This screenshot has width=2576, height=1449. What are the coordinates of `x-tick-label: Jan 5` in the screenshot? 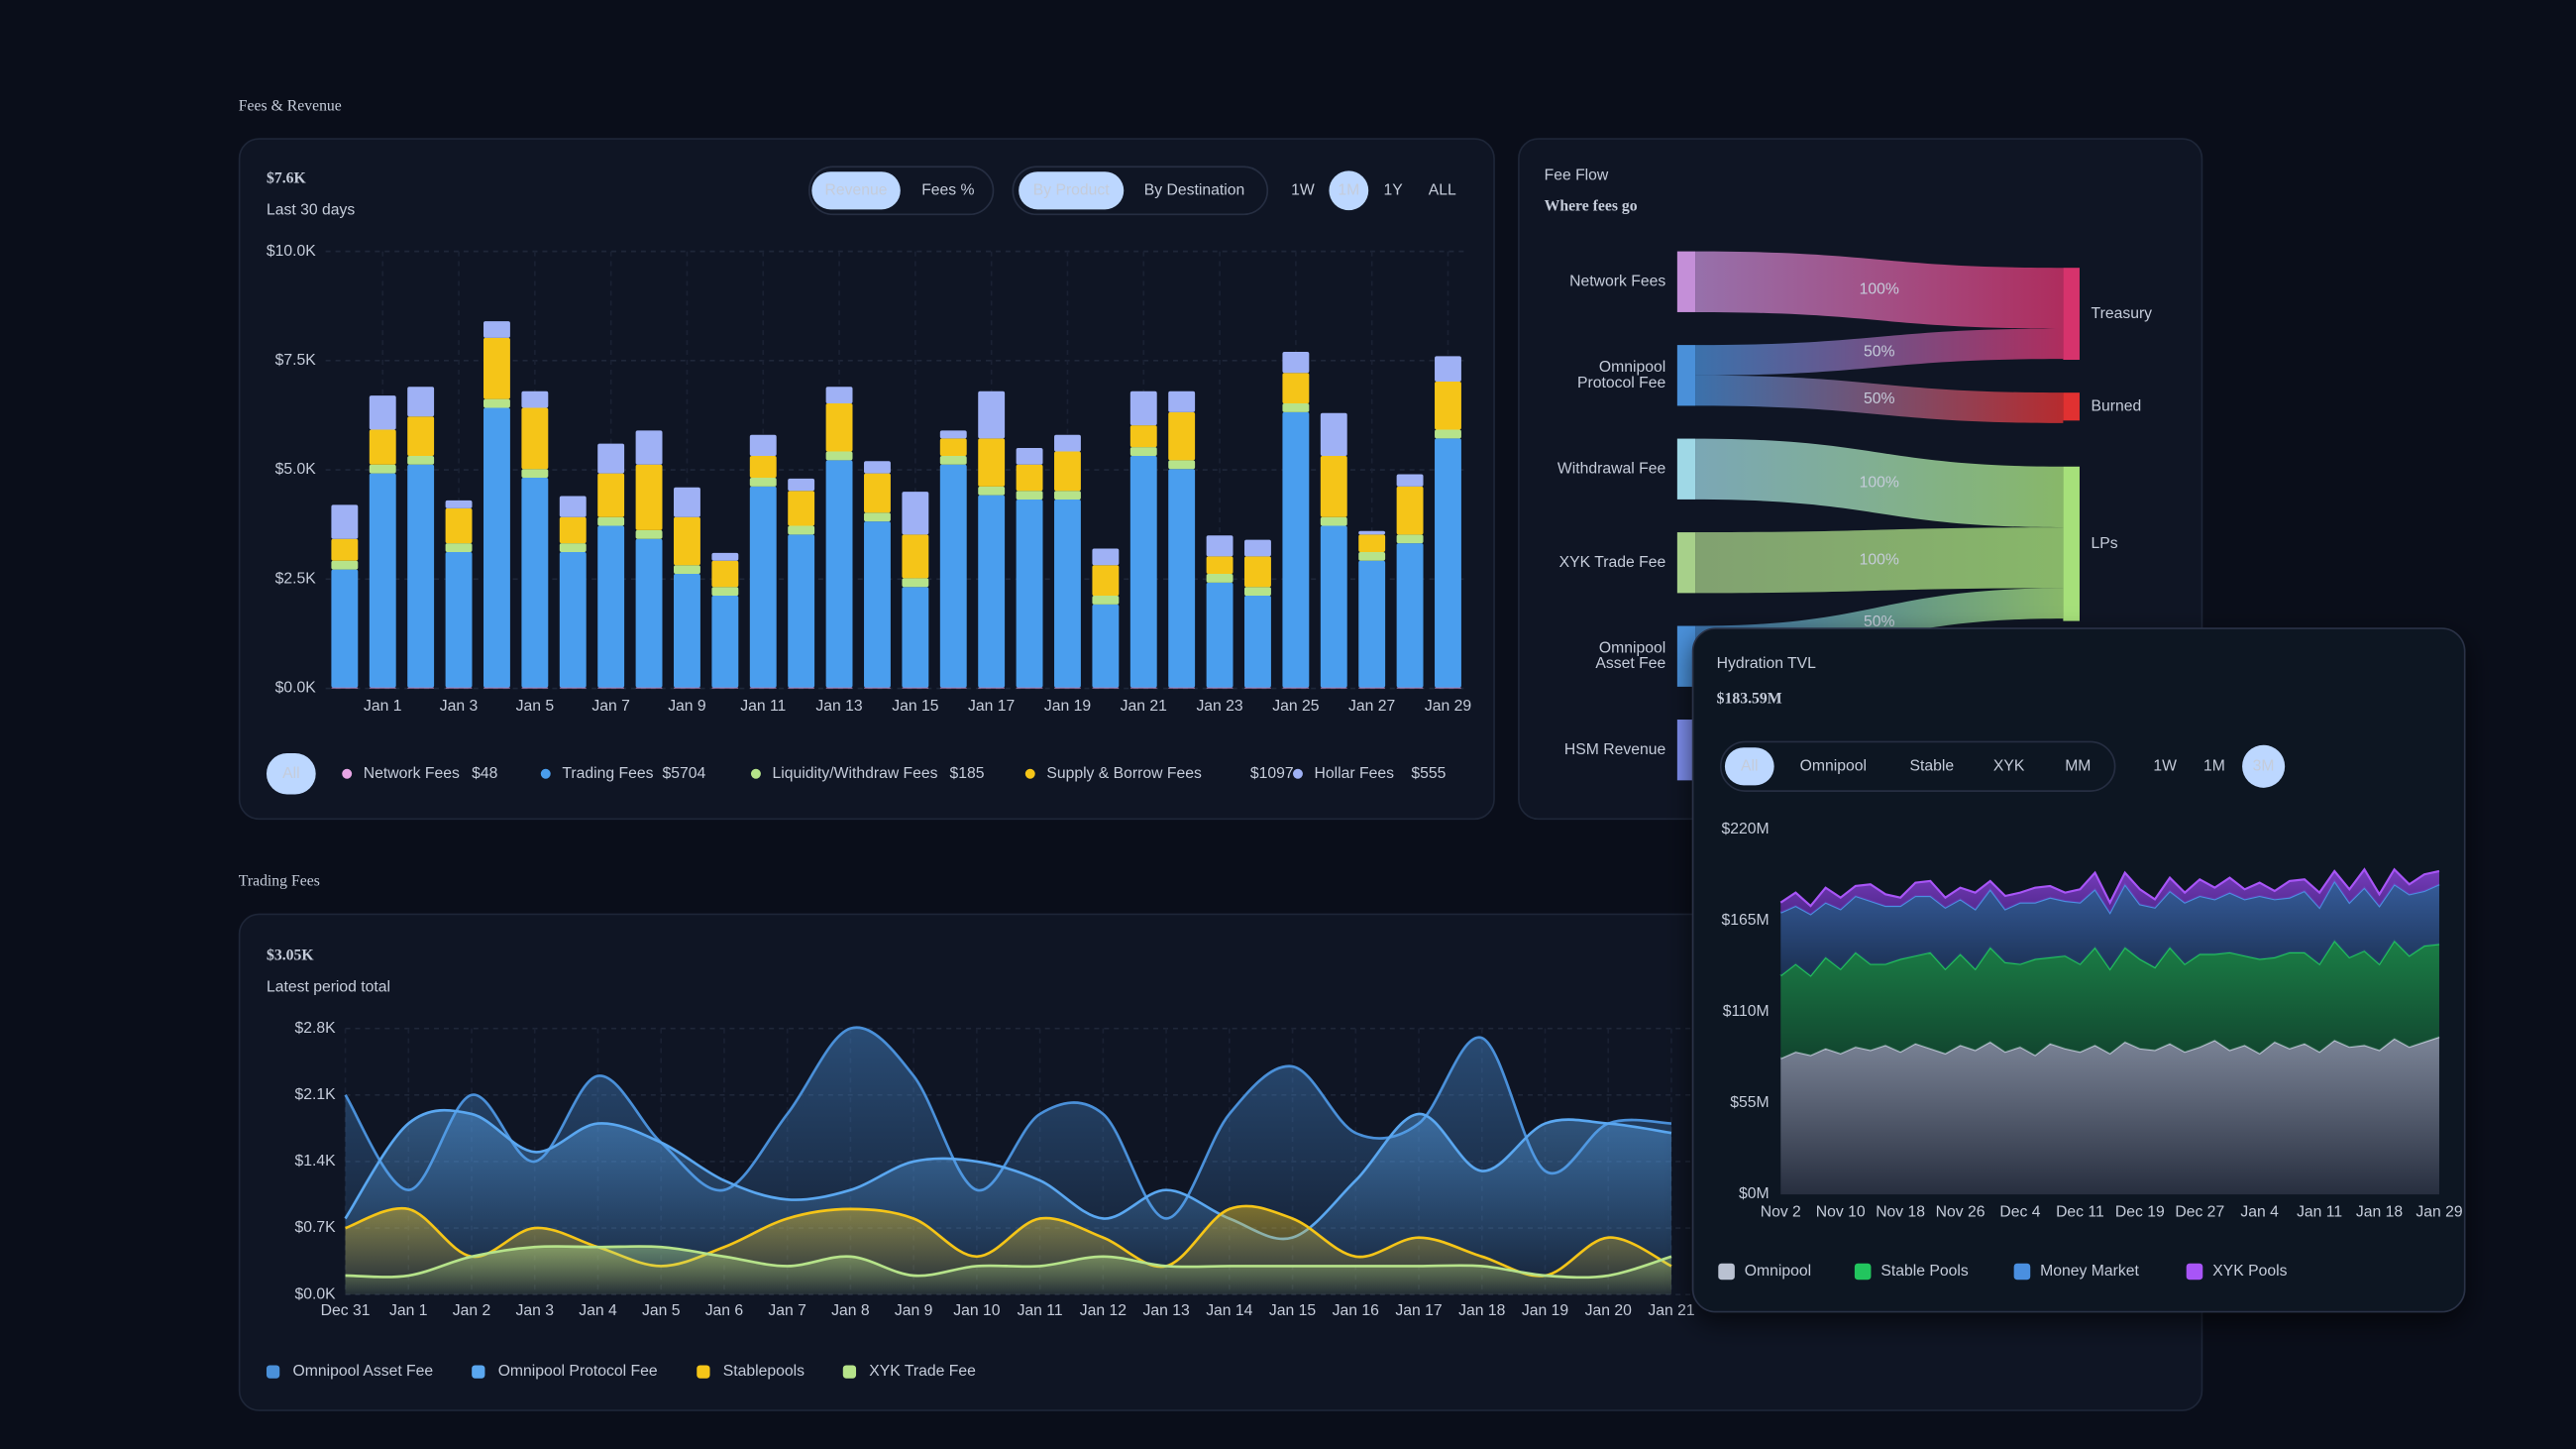 It's located at (535, 706).